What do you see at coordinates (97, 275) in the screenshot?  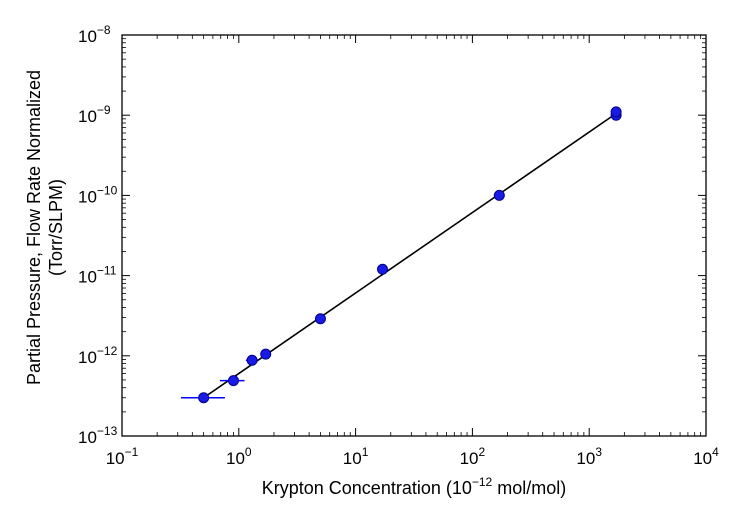 I see `y-tick-label: 10⁻¹¹` at bounding box center [97, 275].